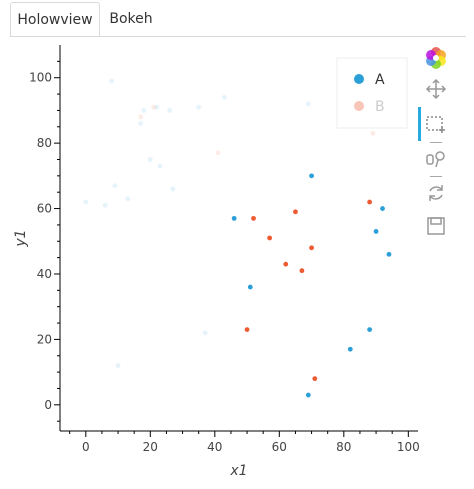 The width and height of the screenshot is (474, 489). Describe the element at coordinates (279, 447) in the screenshot. I see `x-tick-label: 60` at that location.